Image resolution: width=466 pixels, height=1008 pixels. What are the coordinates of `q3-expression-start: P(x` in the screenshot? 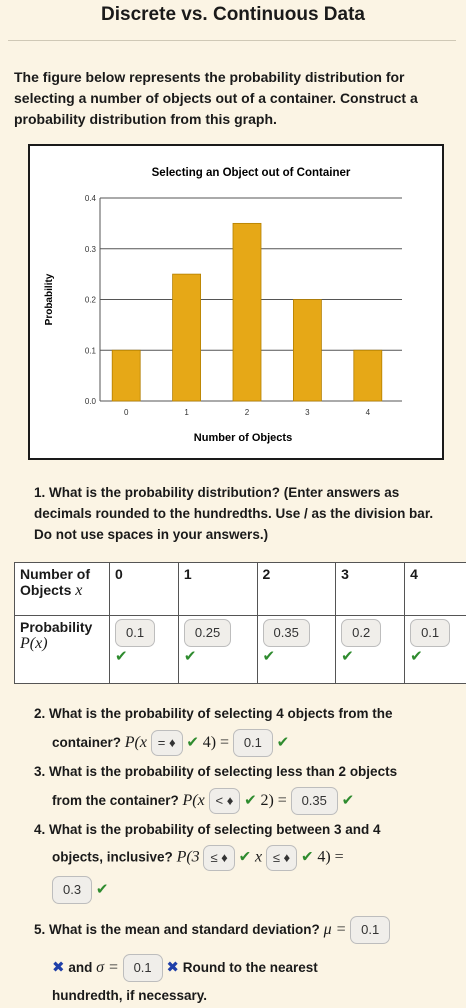 It's located at (193, 800).